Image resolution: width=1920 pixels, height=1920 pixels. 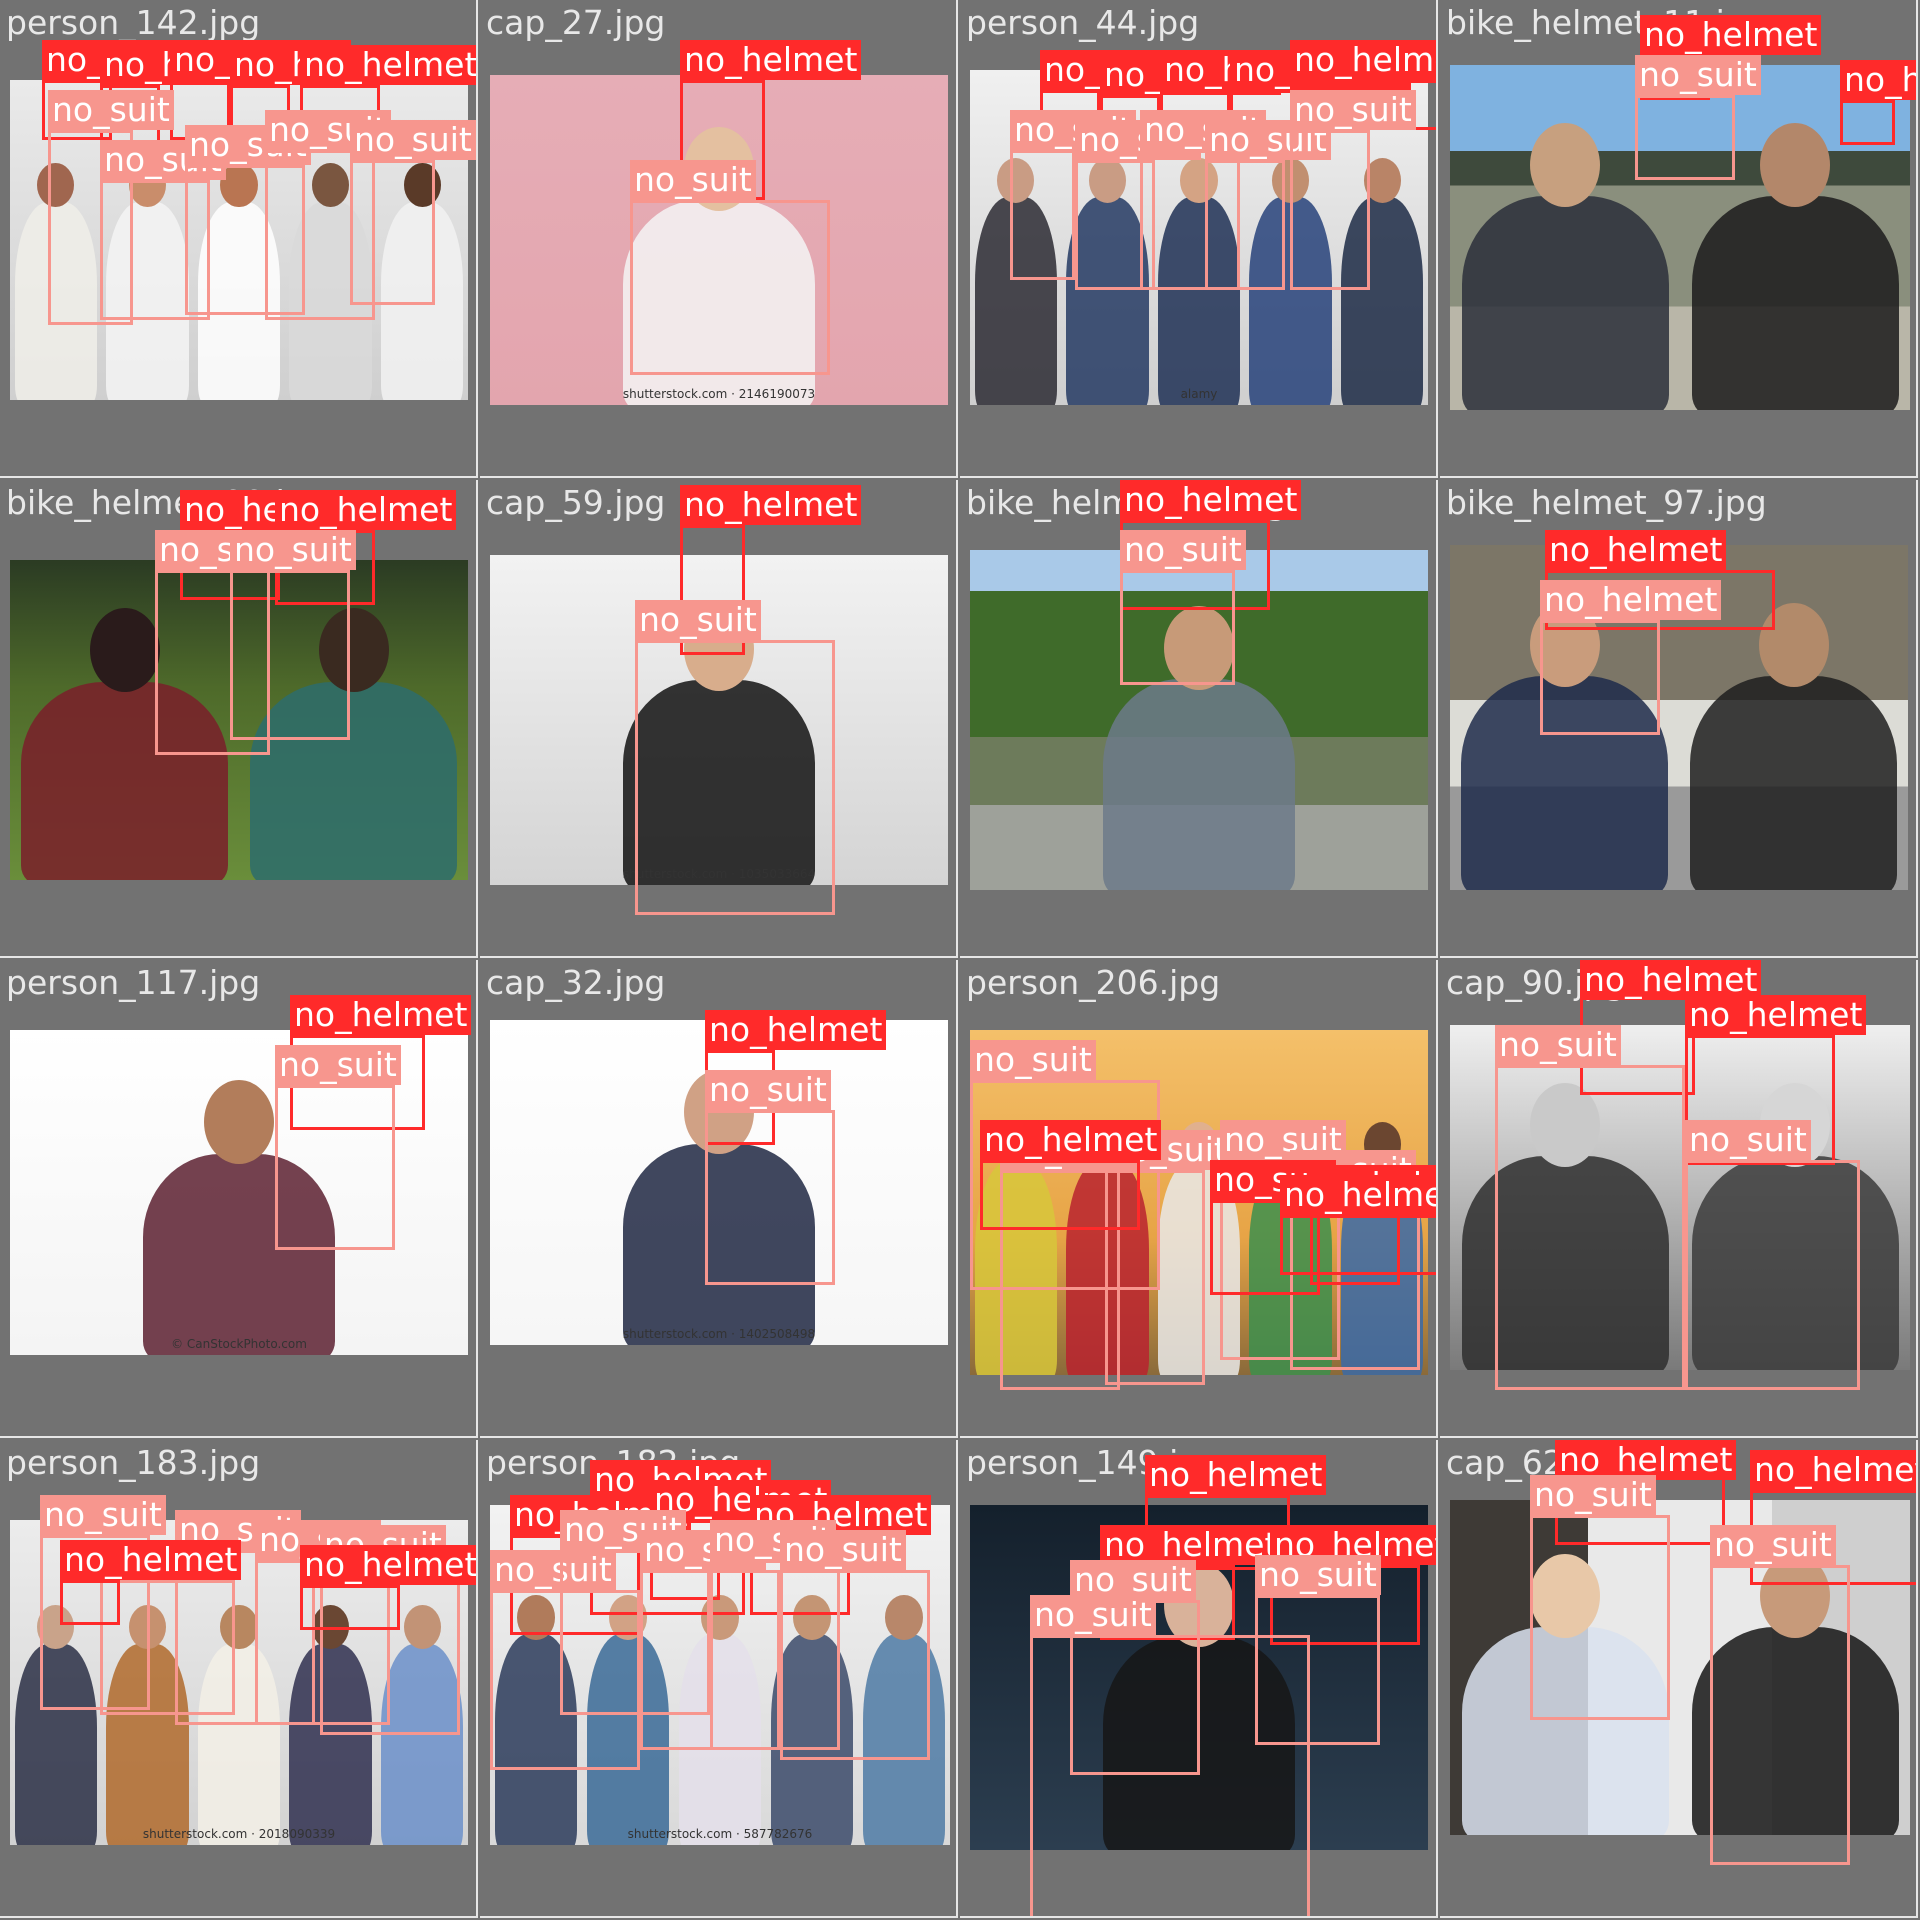 I want to click on image-filename: person_183.jpg, so click(x=133, y=1462).